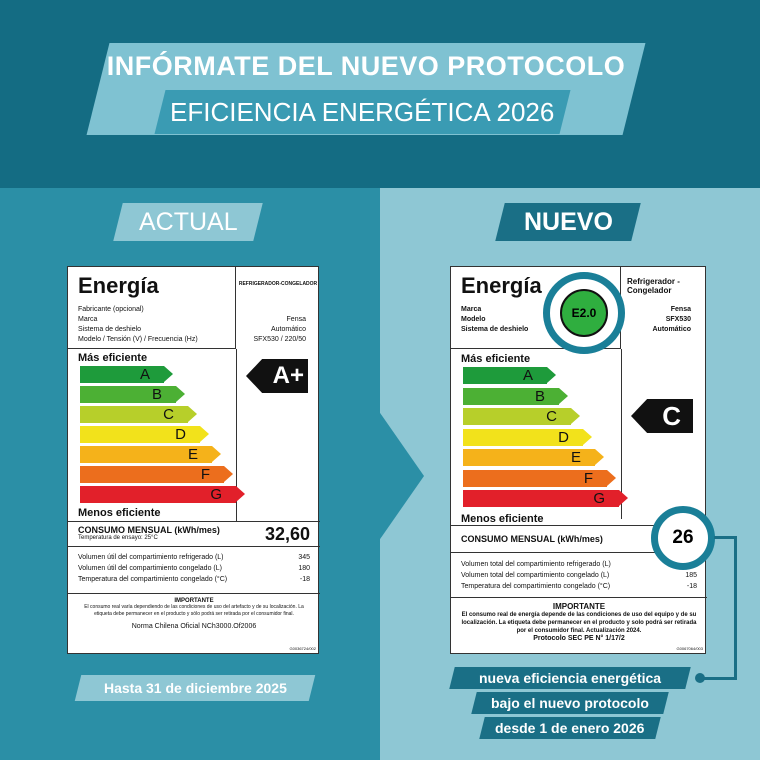 The image size is (760, 760). What do you see at coordinates (279, 339) in the screenshot?
I see `field-value: SFX530 / 220/50` at bounding box center [279, 339].